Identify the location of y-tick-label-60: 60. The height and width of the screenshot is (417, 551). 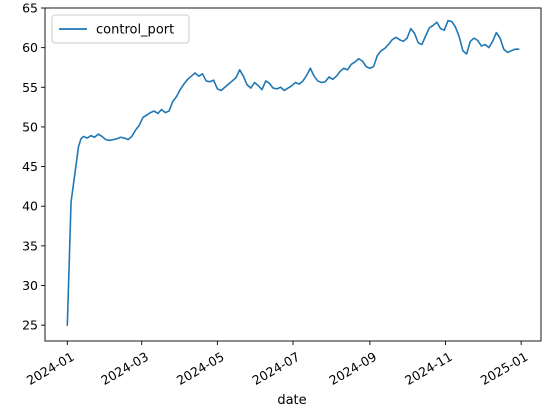
(30, 47).